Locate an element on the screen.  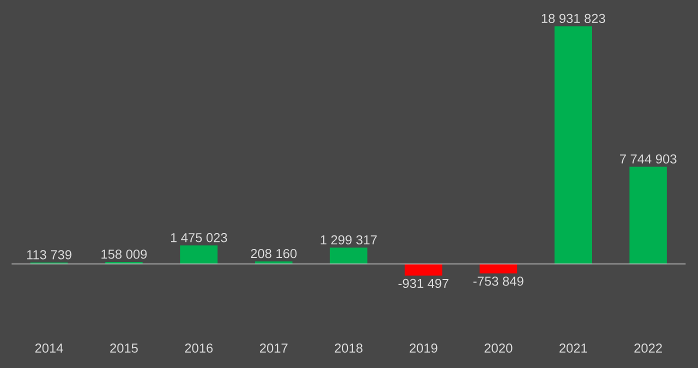
x-tick-label: 2017 is located at coordinates (274, 348).